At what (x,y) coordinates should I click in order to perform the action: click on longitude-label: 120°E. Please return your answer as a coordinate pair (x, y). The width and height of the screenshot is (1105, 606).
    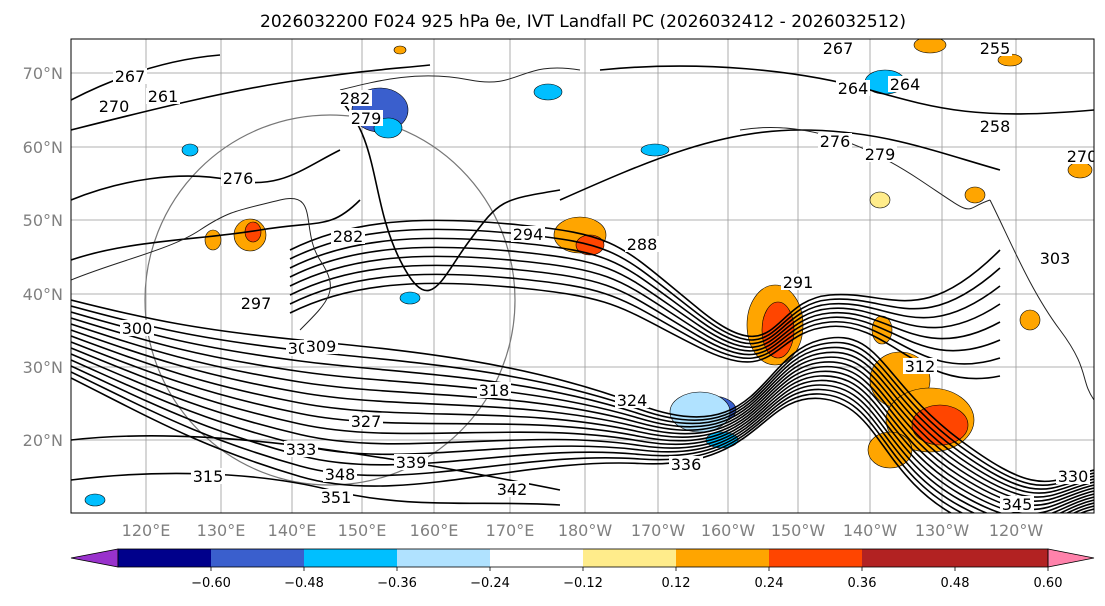
    Looking at the image, I should click on (146, 530).